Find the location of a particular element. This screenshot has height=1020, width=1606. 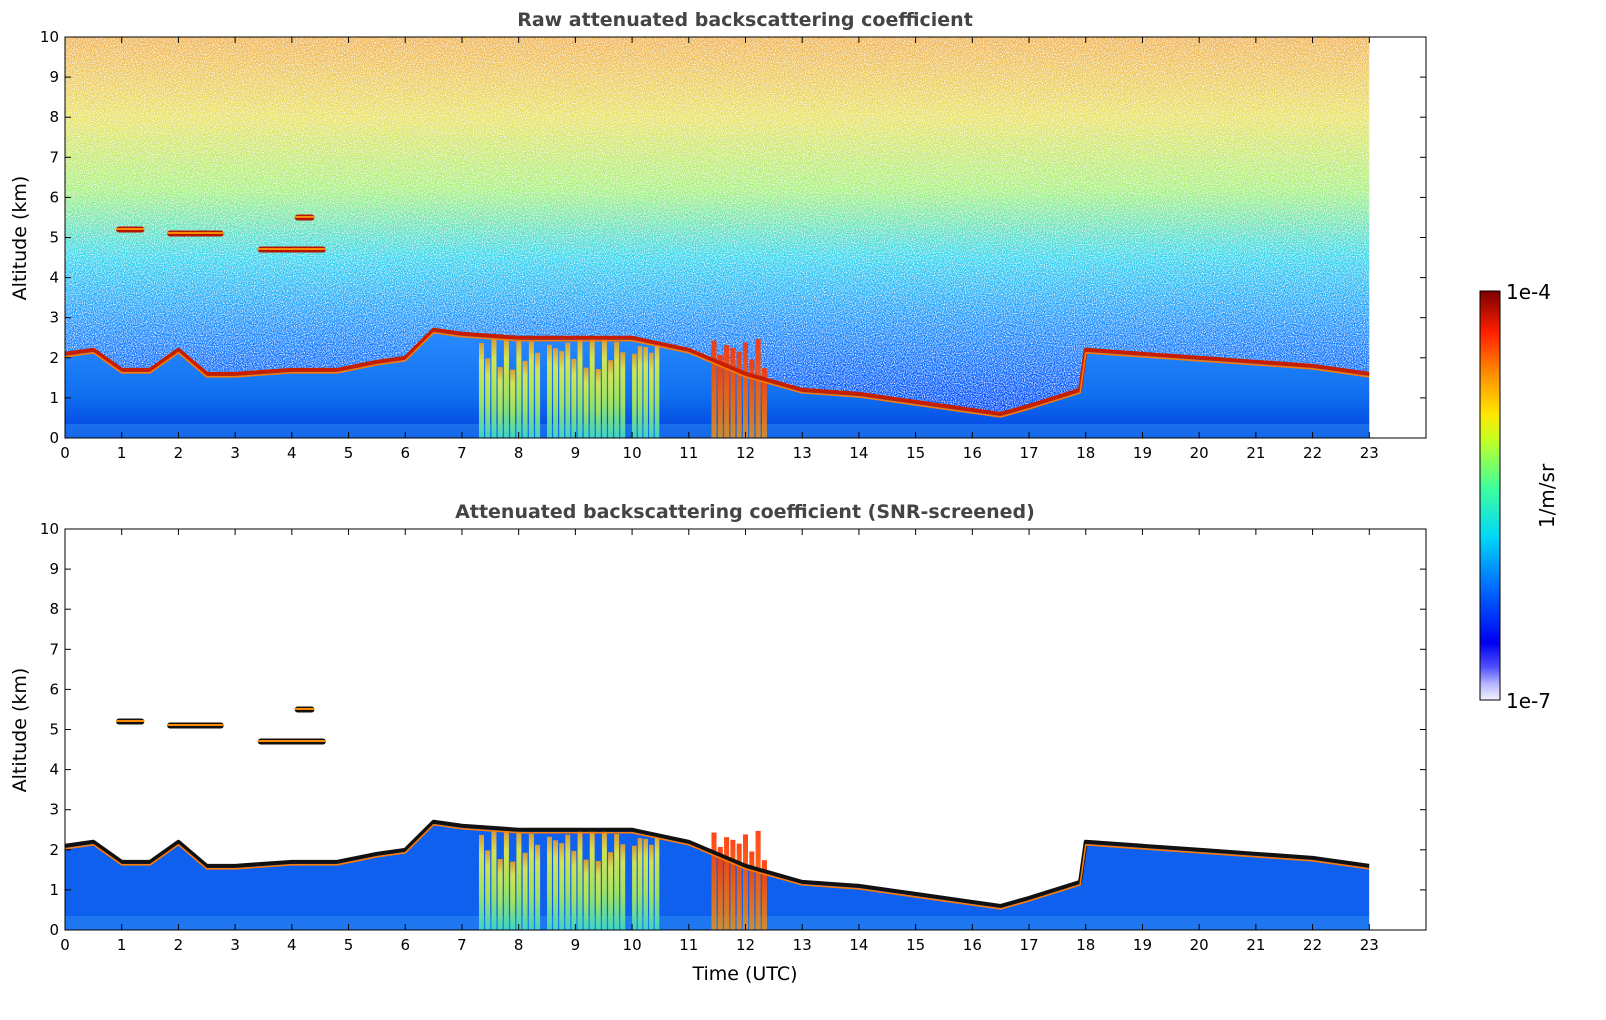

boundary-layer is located at coordinates (717, 383).